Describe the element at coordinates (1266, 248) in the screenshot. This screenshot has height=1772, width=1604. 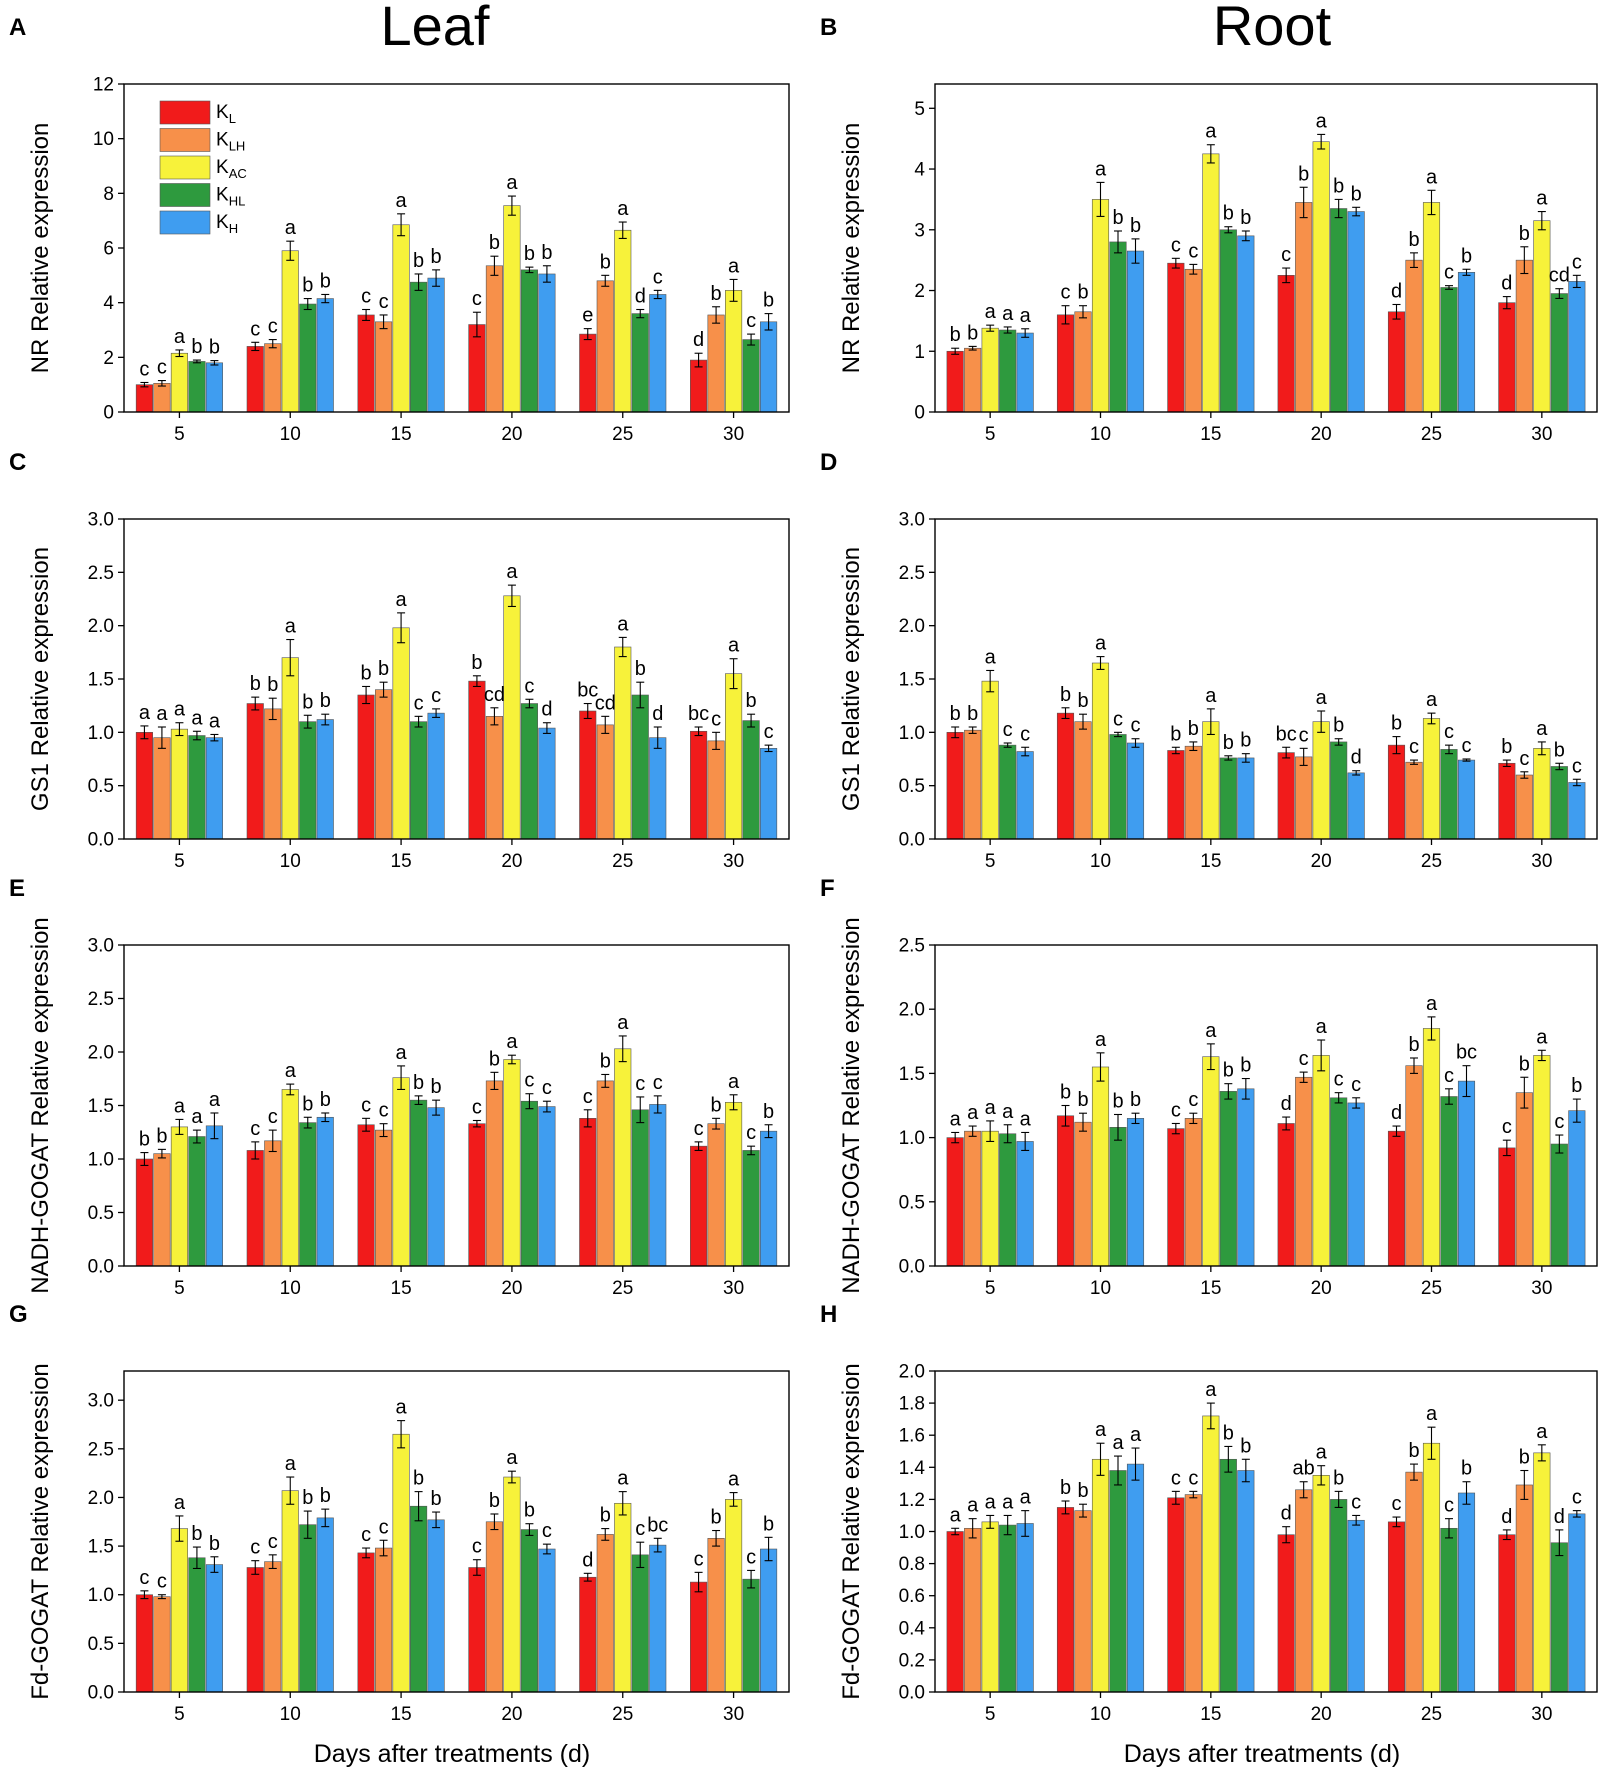
I see `plot-frame-b` at that location.